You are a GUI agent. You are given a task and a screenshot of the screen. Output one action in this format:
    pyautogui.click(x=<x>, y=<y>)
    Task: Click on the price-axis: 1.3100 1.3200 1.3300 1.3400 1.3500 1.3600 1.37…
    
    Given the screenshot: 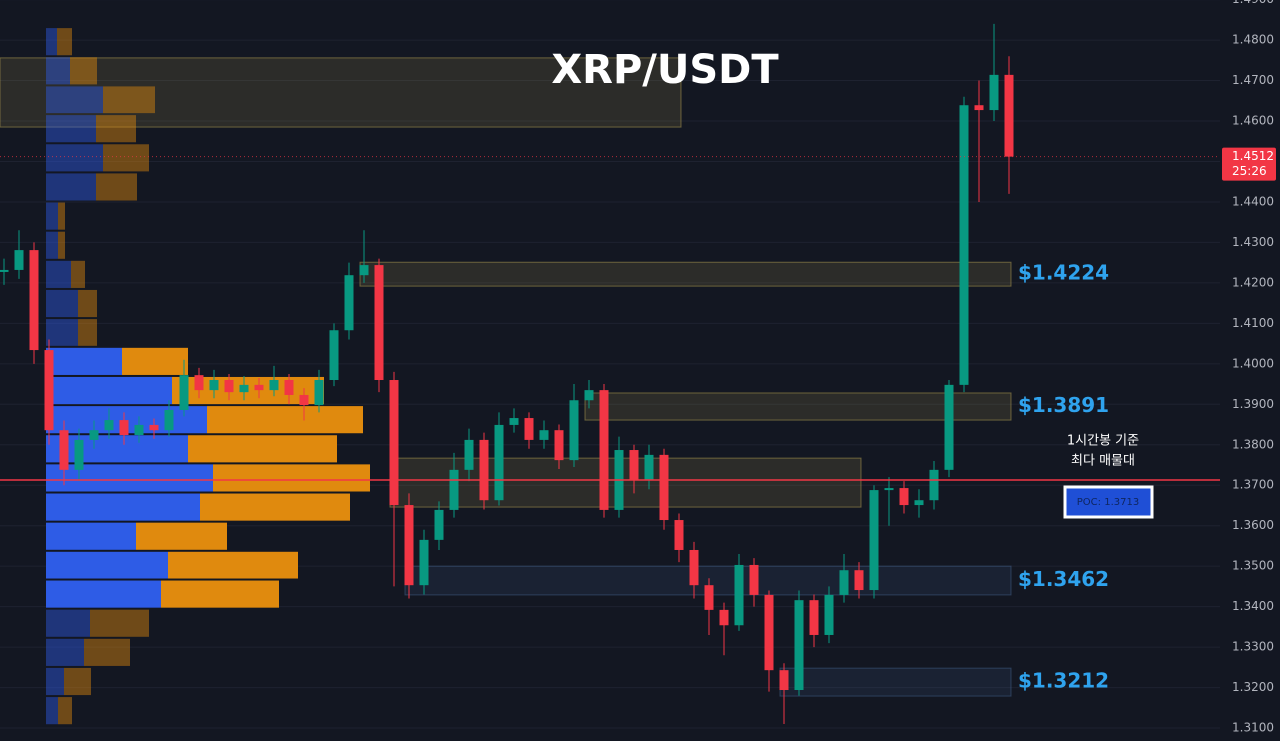 What is the action you would take?
    pyautogui.click(x=1249, y=367)
    